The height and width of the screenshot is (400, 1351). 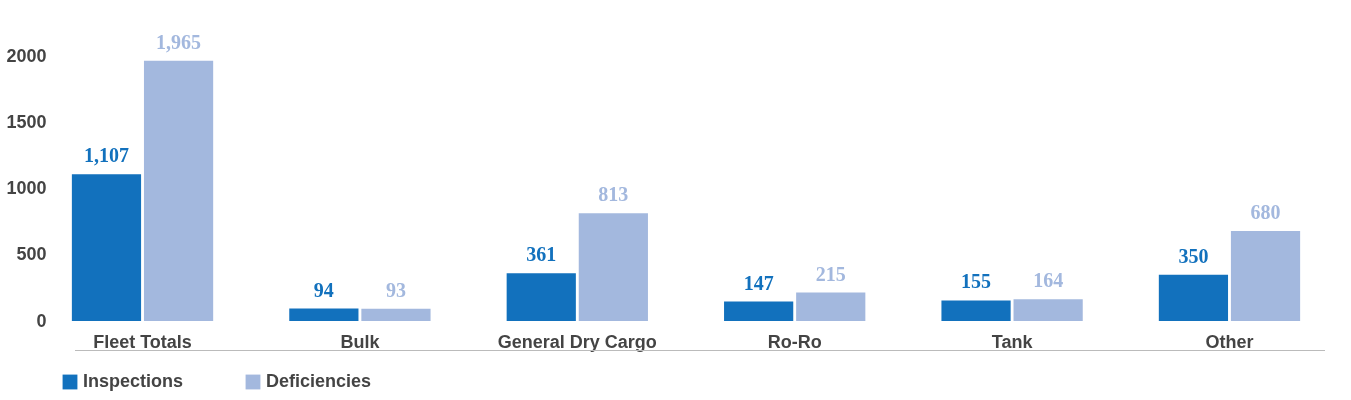 What do you see at coordinates (26, 121) in the screenshot?
I see `y-tick-label: 1500` at bounding box center [26, 121].